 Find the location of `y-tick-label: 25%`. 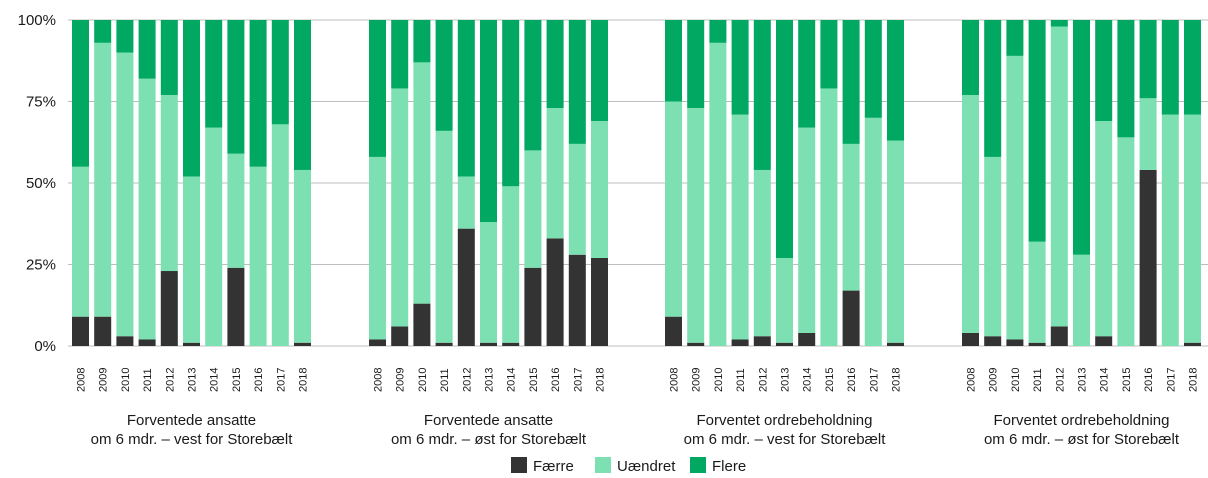

y-tick-label: 25% is located at coordinates (41, 265).